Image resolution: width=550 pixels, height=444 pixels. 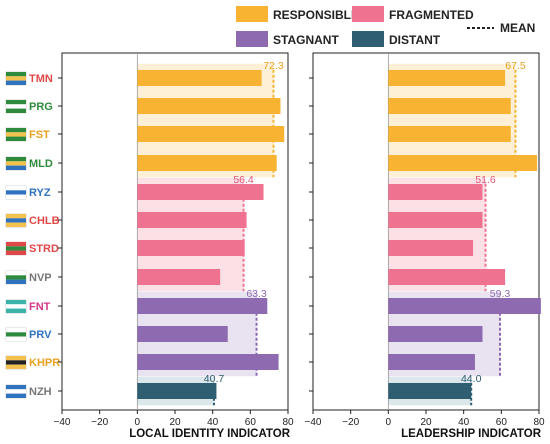 What do you see at coordinates (41, 79) in the screenshot?
I see `category-label-tmn: TMN` at bounding box center [41, 79].